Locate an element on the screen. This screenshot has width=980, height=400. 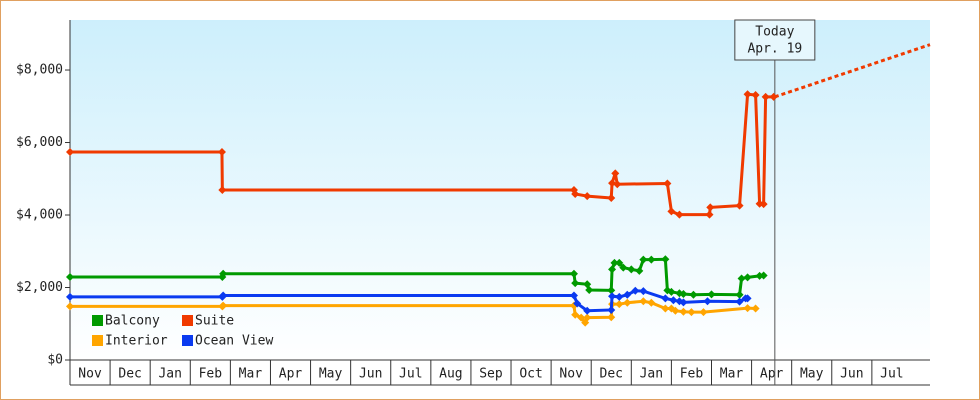
legend-label: Balcony is located at coordinates (132, 321).